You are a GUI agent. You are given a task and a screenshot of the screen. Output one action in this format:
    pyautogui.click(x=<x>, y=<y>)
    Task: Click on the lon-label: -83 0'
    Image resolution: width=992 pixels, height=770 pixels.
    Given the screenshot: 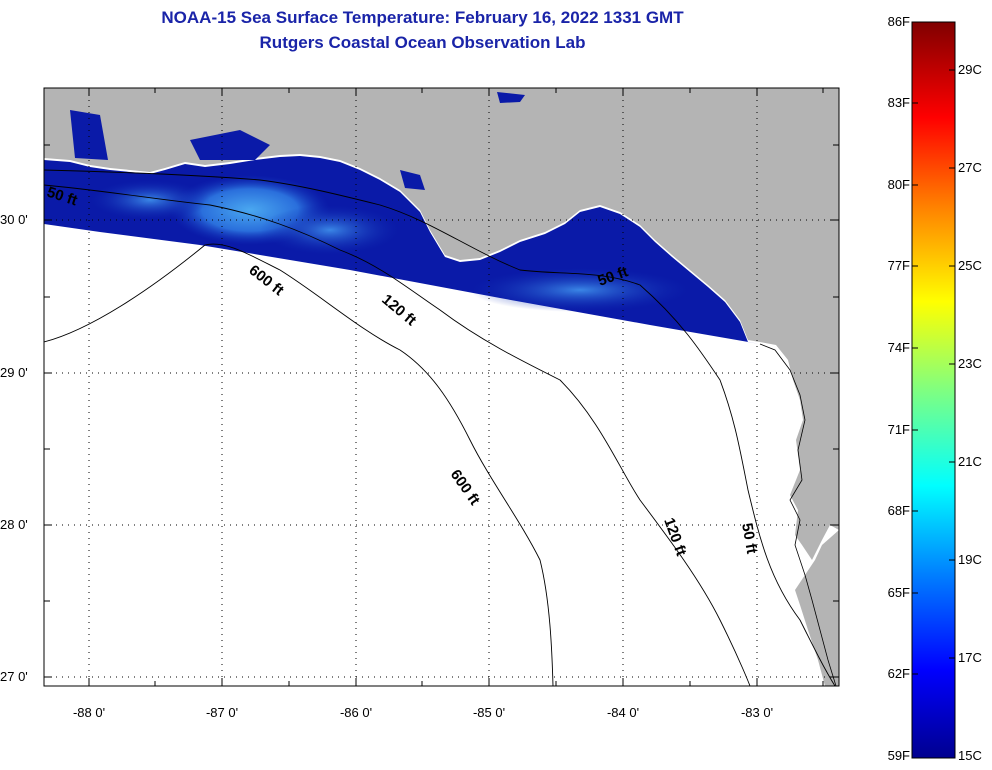 What is the action you would take?
    pyautogui.click(x=757, y=712)
    